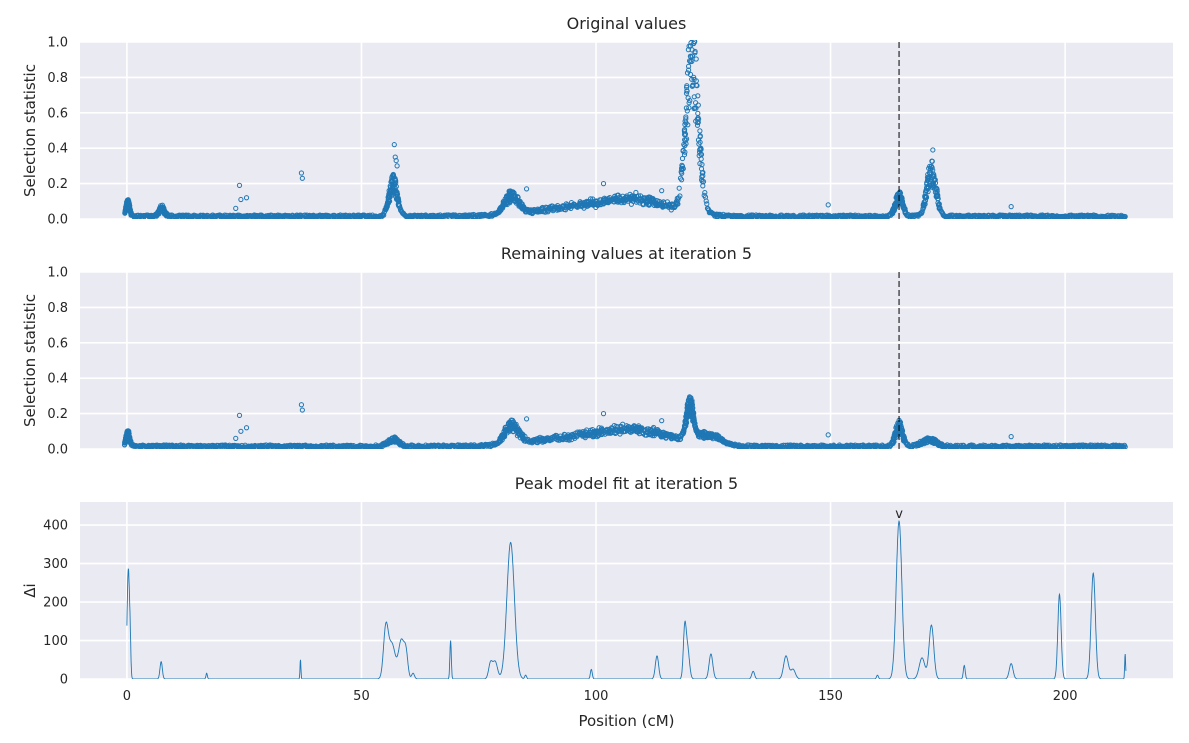 This screenshot has height=743, width=1189. I want to click on x-tick-label: 150, so click(830, 696).